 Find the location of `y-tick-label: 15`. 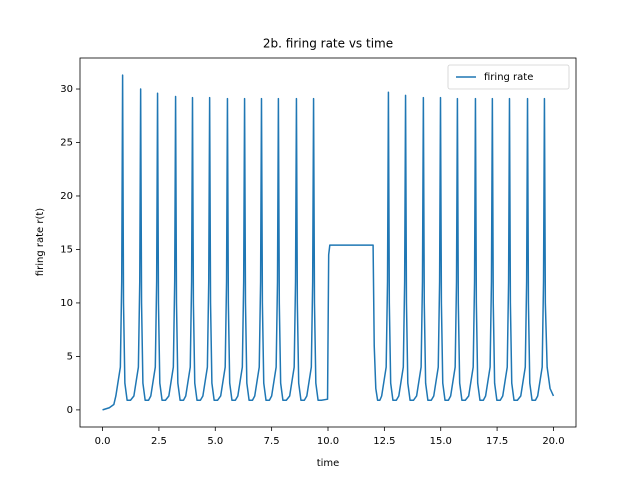

y-tick-label: 15 is located at coordinates (66, 249).